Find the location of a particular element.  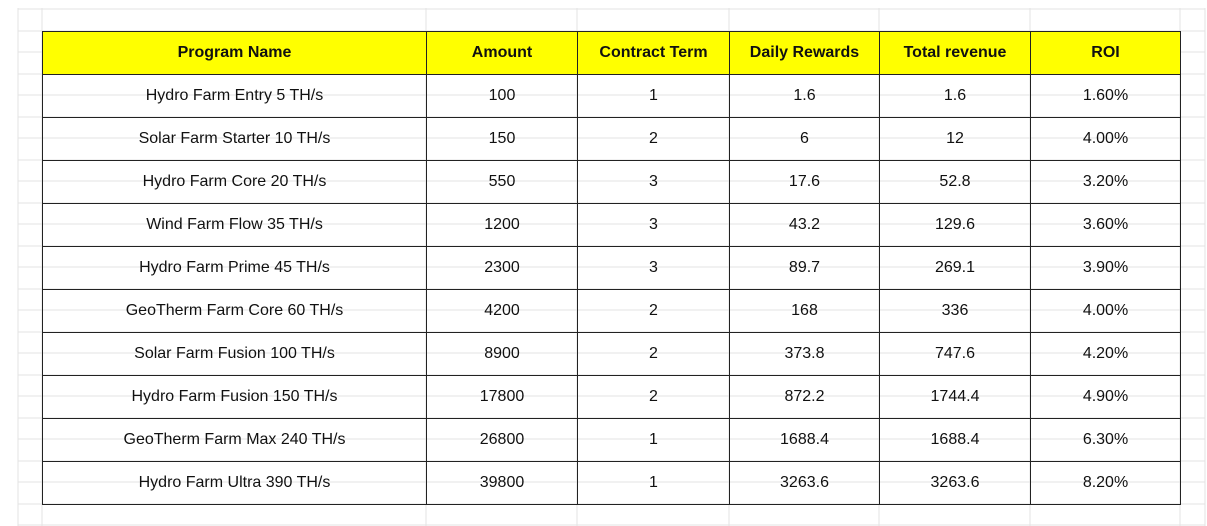

table-cell: 373.8 is located at coordinates (804, 354).